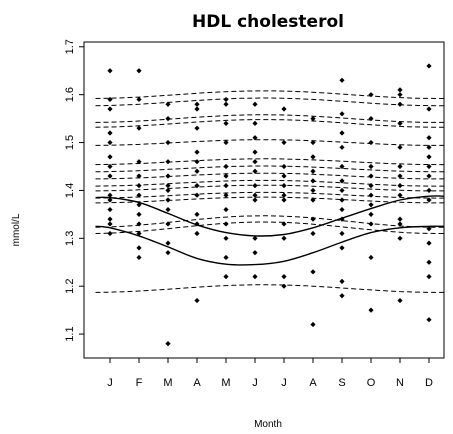 This screenshot has height=434, width=453. What do you see at coordinates (400, 383) in the screenshot?
I see `x-tick-label: N` at bounding box center [400, 383].